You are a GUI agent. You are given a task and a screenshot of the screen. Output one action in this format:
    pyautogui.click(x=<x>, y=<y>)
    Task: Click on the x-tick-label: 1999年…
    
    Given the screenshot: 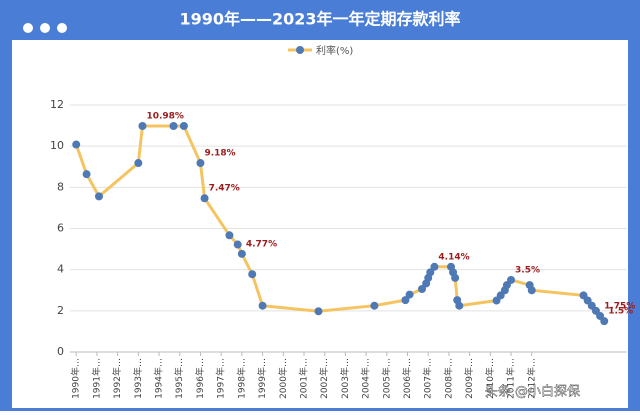 What is the action you would take?
    pyautogui.click(x=262, y=378)
    